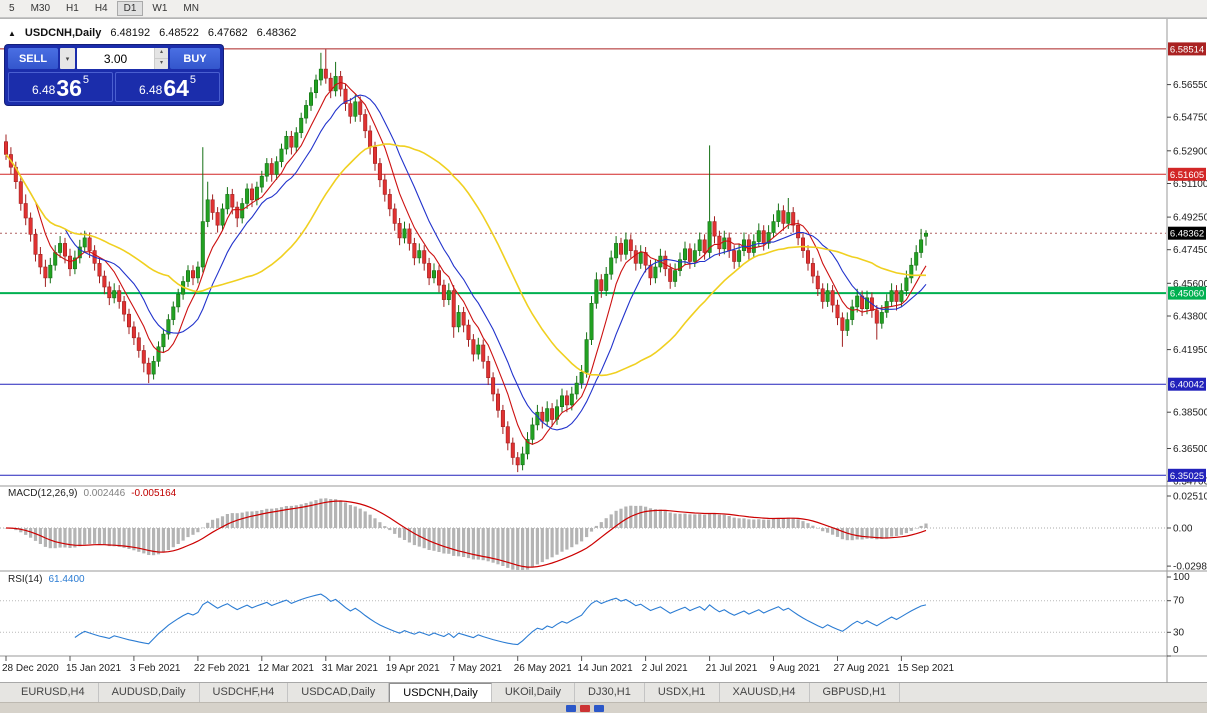 The height and width of the screenshot is (713, 1207). What do you see at coordinates (1190, 184) in the screenshot?
I see `svg-text: 6.51100` at bounding box center [1190, 184].